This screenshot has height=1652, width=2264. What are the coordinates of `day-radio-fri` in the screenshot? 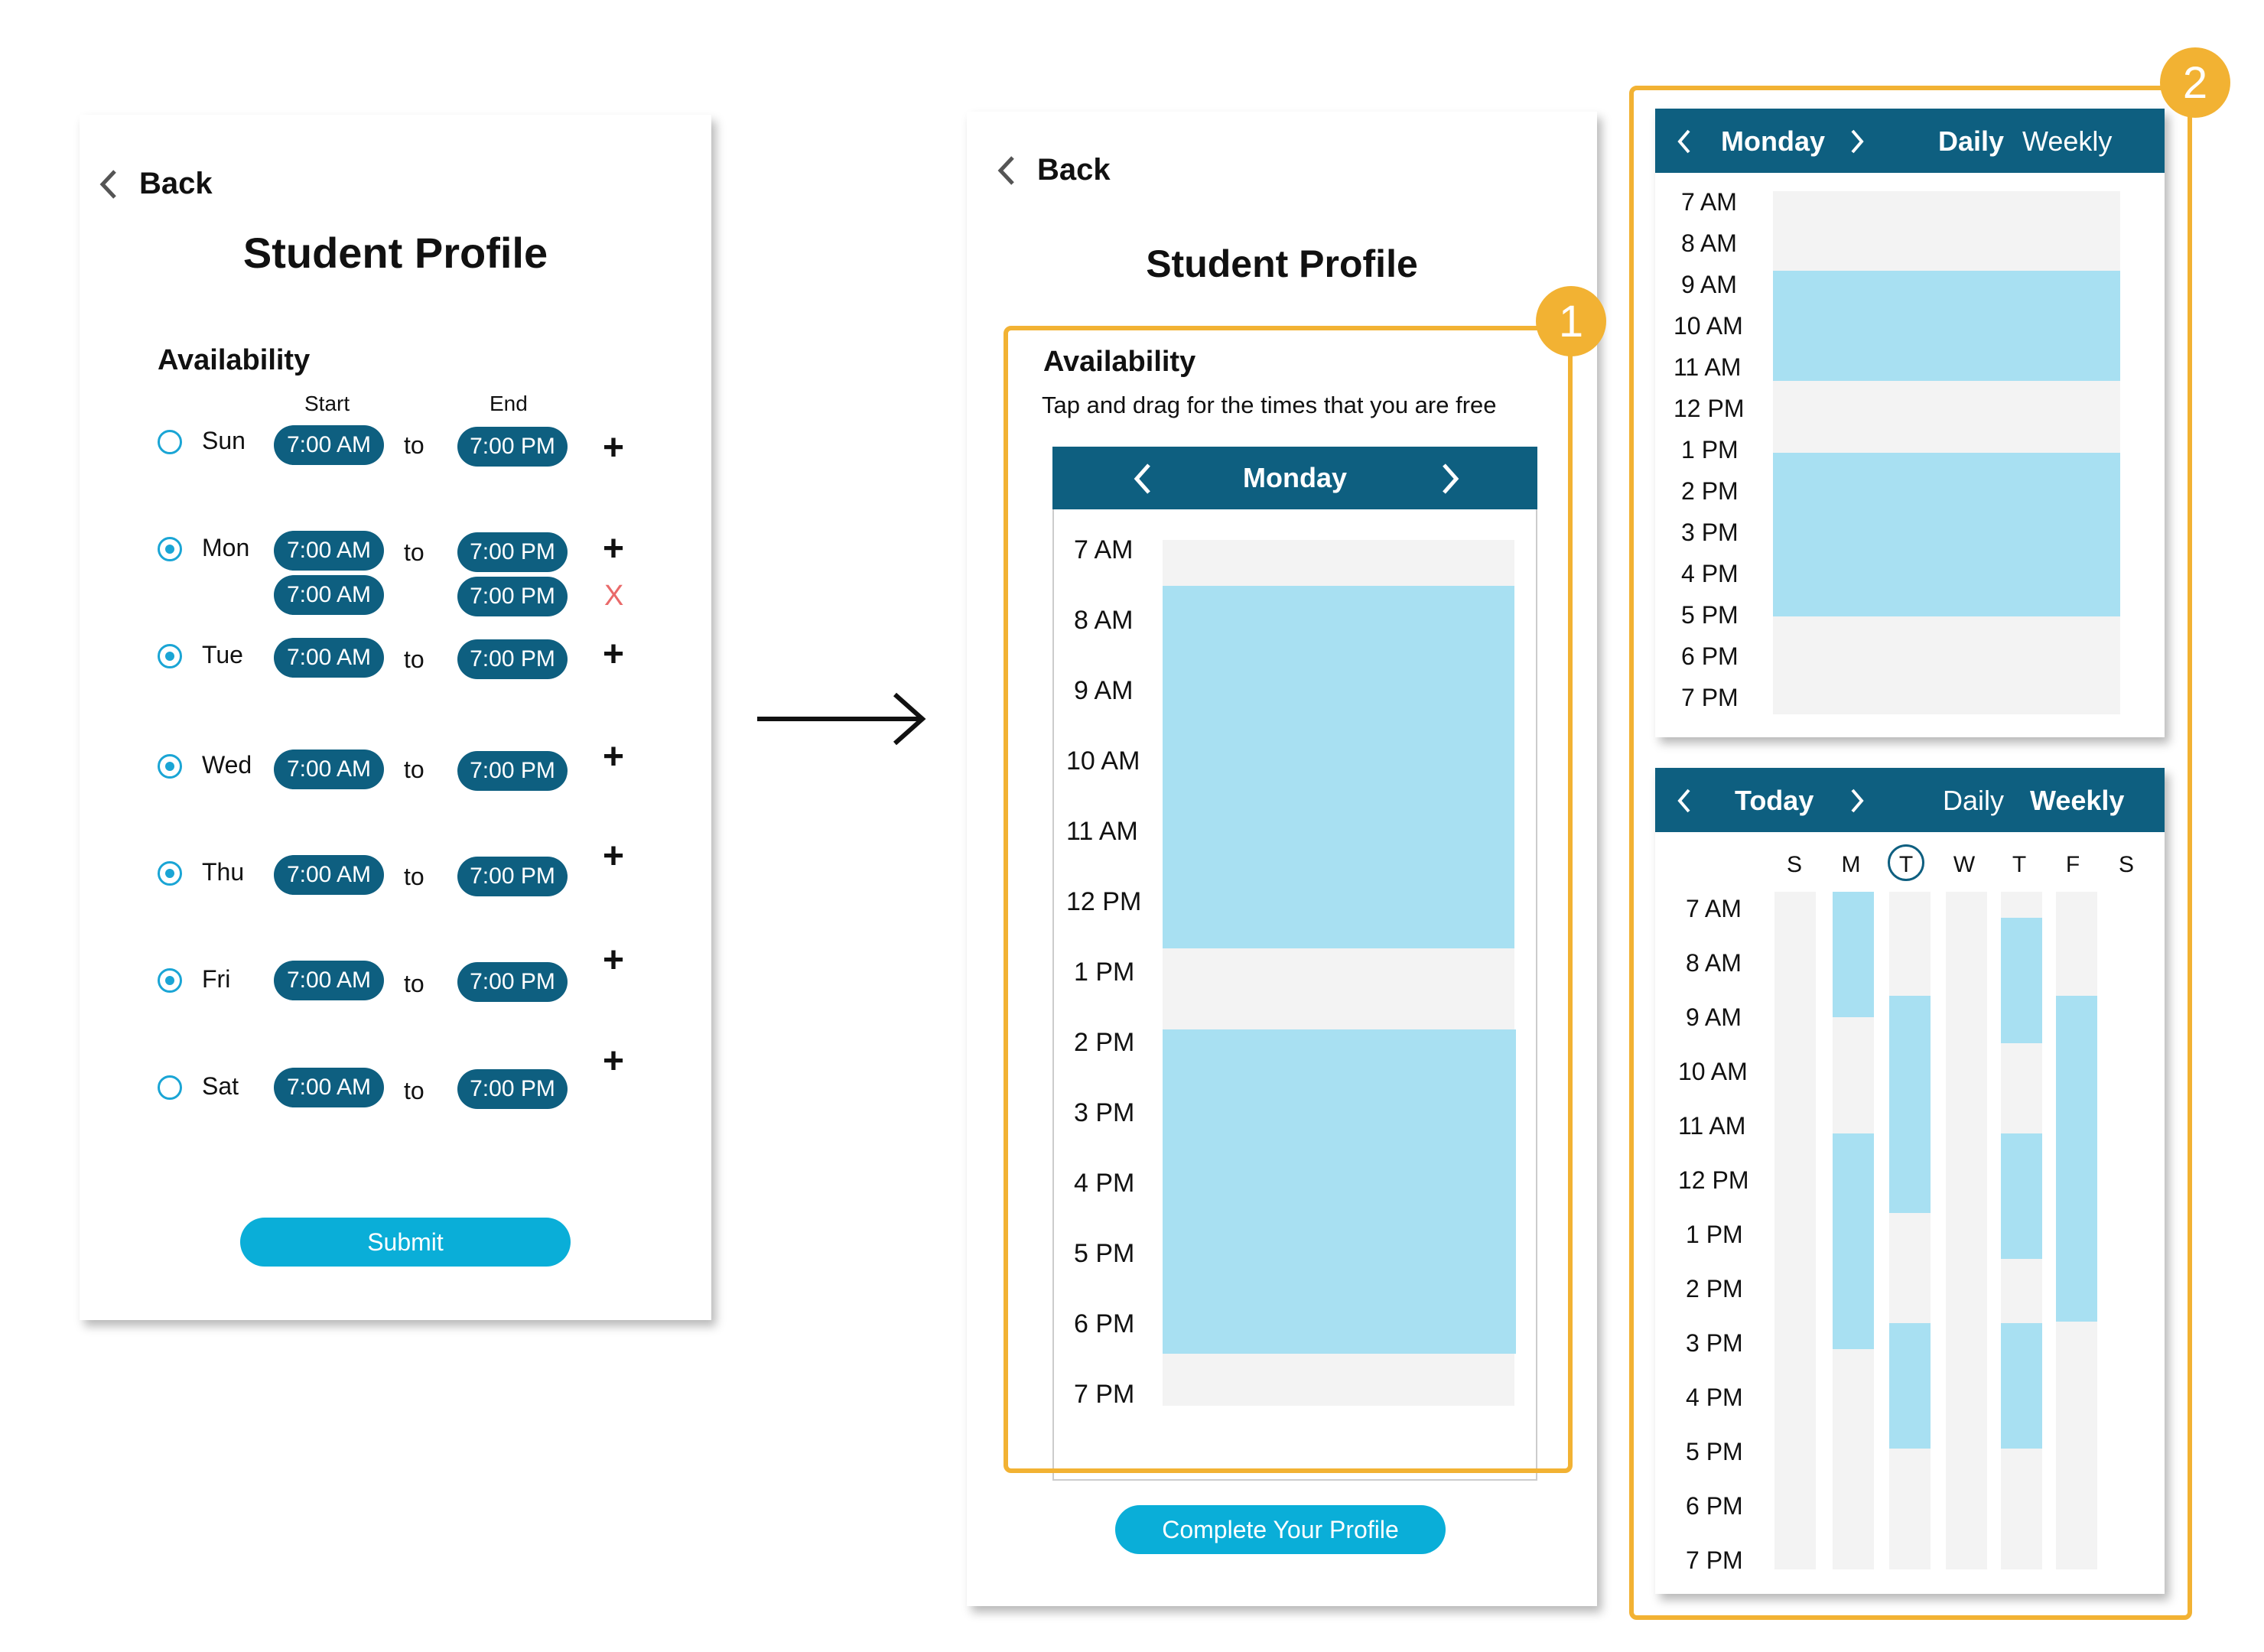 It's located at (170, 981).